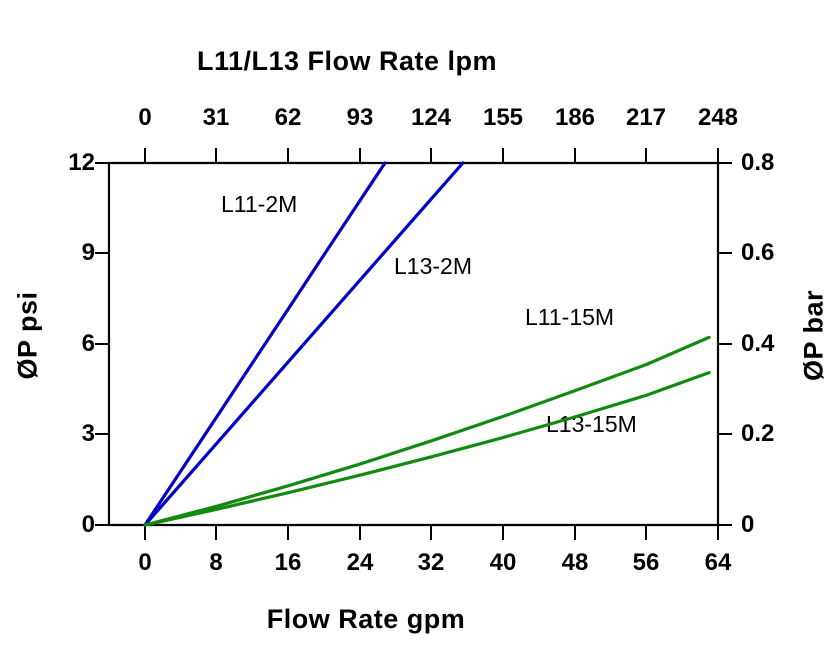 The height and width of the screenshot is (648, 832). What do you see at coordinates (646, 562) in the screenshot?
I see `bottom-tick-label-7: 56` at bounding box center [646, 562].